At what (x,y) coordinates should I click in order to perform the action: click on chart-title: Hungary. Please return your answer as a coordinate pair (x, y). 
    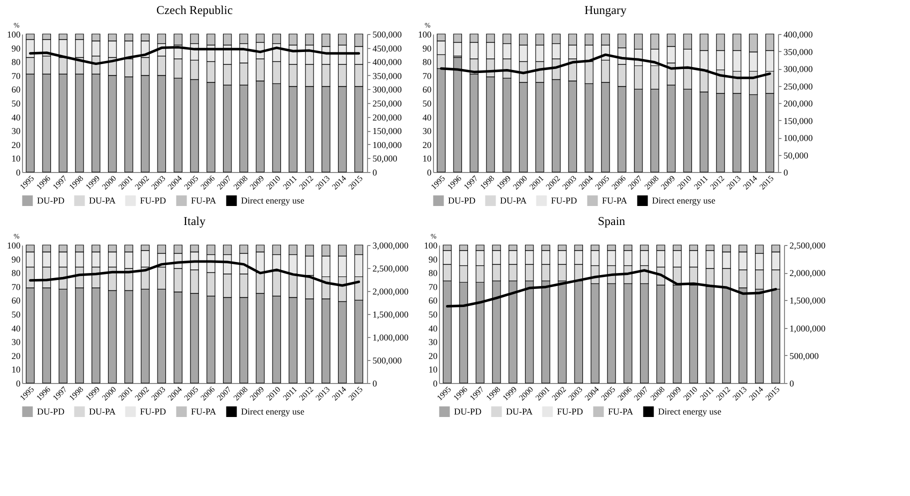
    Looking at the image, I should click on (605, 10).